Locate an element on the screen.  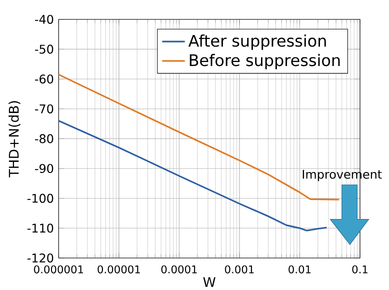
legend-label: Before suppression is located at coordinates (265, 62).